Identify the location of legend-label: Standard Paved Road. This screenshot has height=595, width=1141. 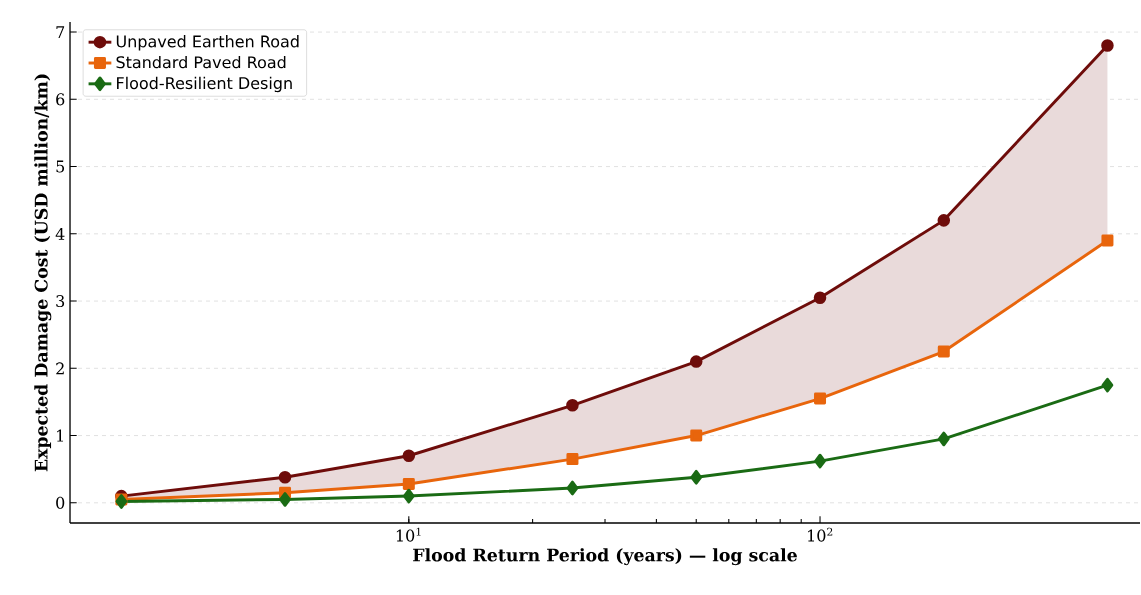
(201, 62).